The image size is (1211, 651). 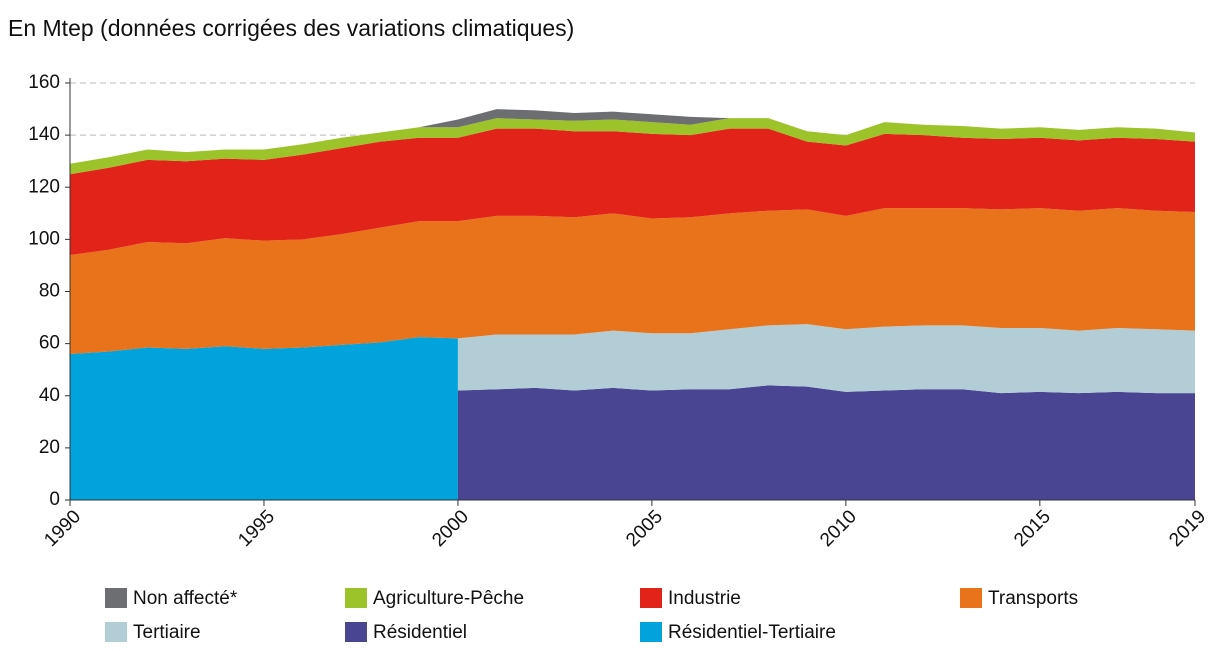 What do you see at coordinates (448, 598) in the screenshot?
I see `legend-label: Agriculture-Pêche` at bounding box center [448, 598].